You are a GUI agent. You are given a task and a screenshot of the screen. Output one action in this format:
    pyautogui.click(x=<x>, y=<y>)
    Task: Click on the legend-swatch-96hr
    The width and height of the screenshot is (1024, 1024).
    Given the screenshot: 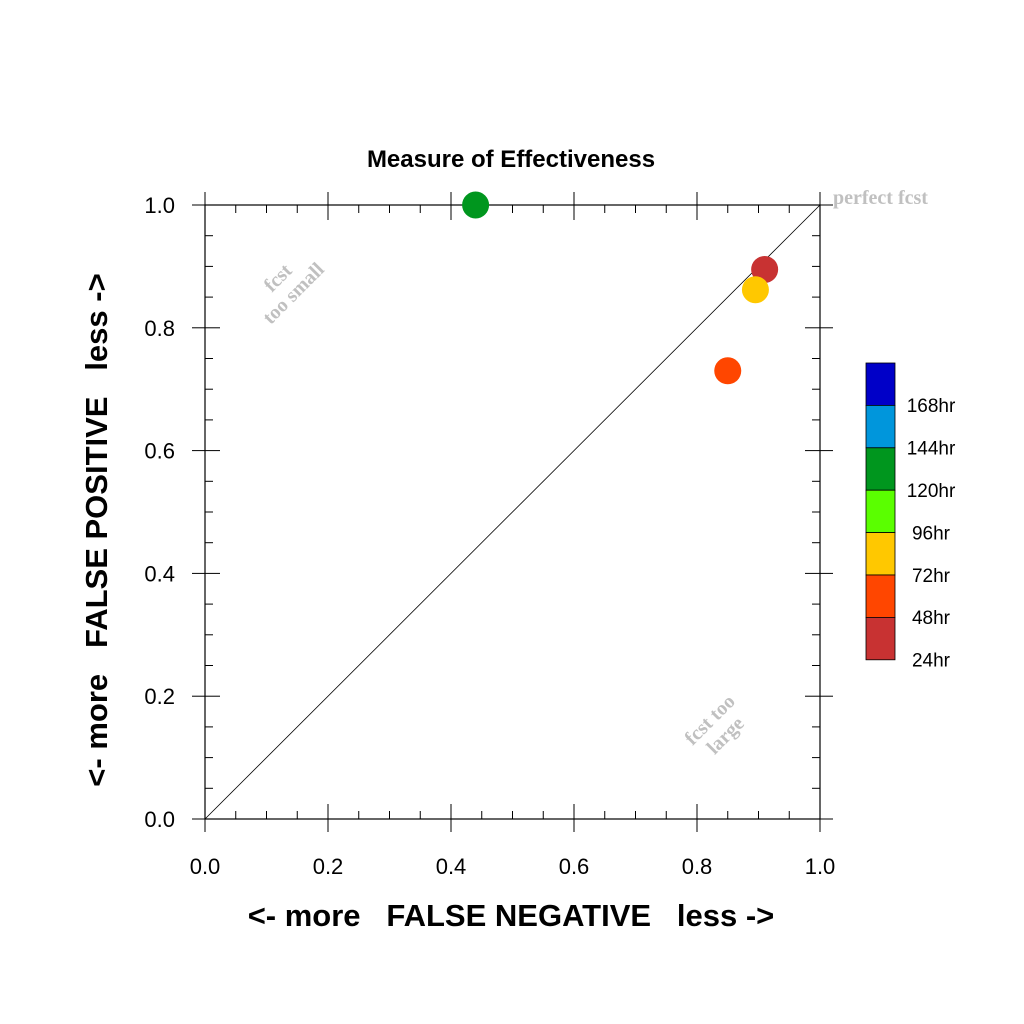 What is the action you would take?
    pyautogui.click(x=880, y=511)
    